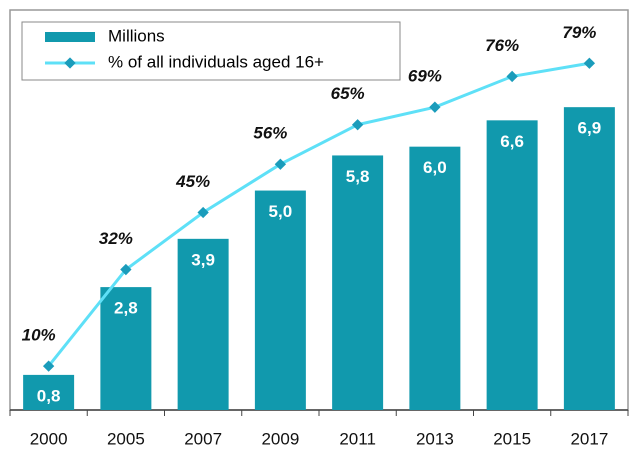 The height and width of the screenshot is (452, 629). Describe the element at coordinates (203, 259) in the screenshot. I see `bar-value-label: 3,9` at that location.